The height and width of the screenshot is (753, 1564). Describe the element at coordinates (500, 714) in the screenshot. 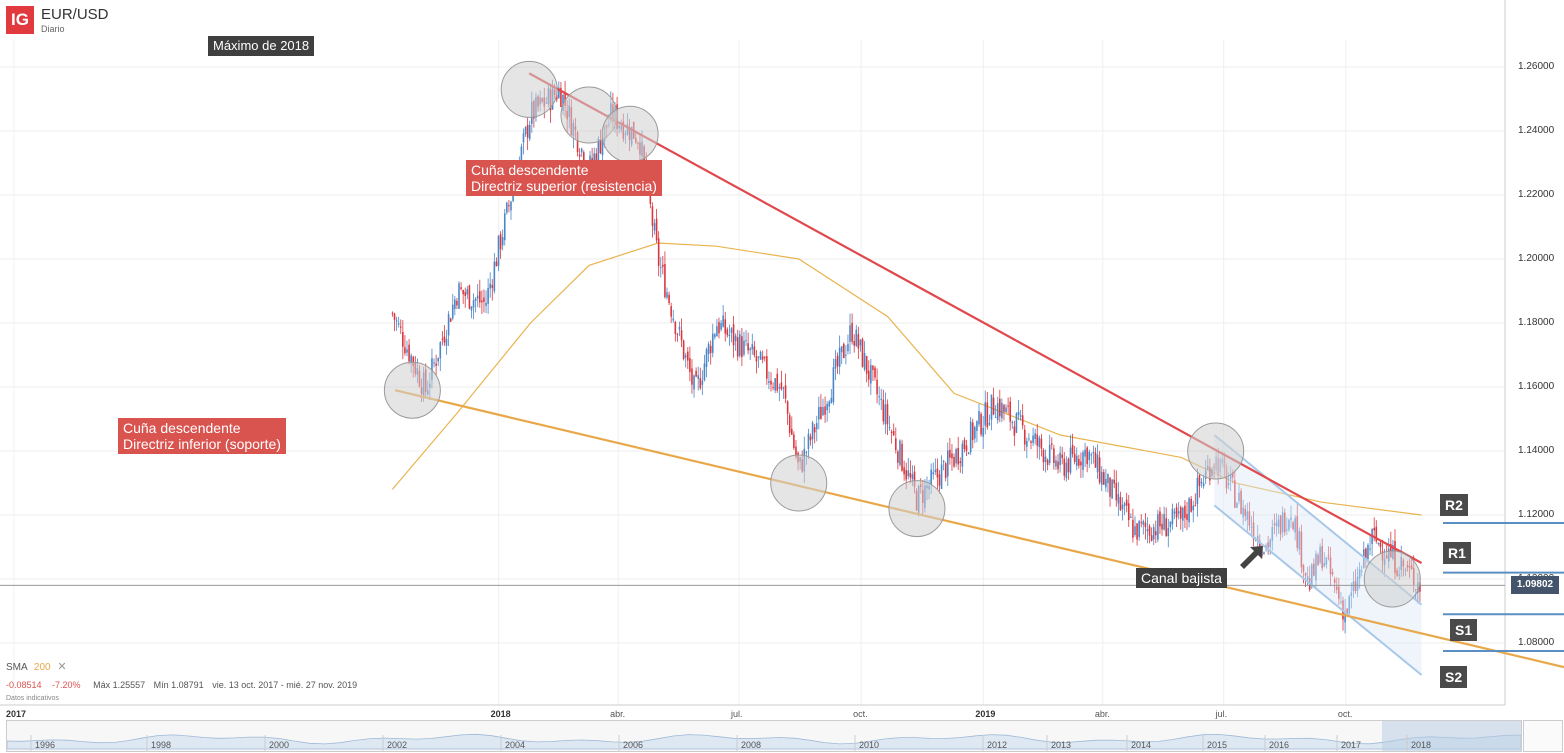

I see `time-tick-label: 2018` at that location.